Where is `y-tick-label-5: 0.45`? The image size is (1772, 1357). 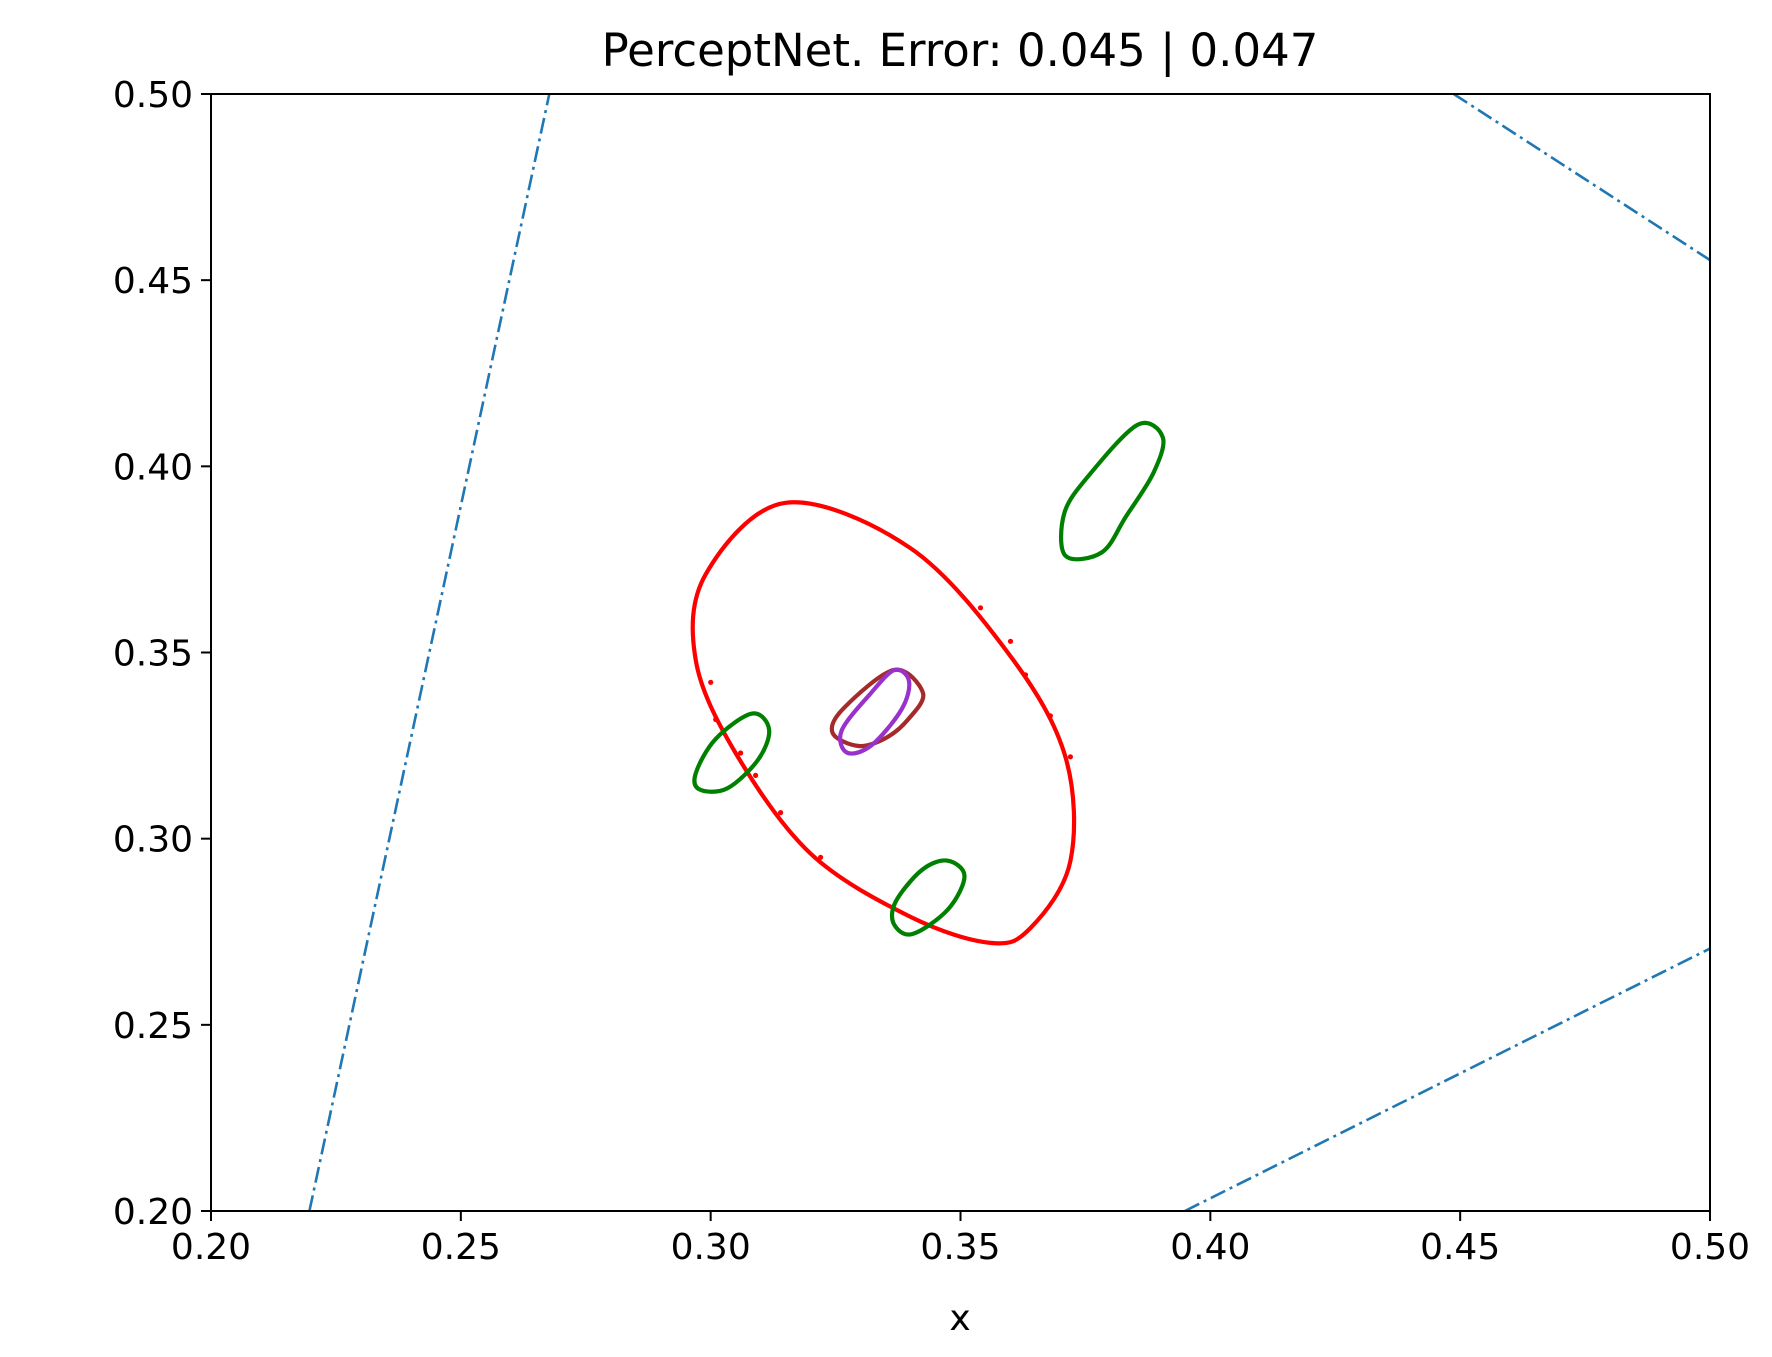
y-tick-label-5: 0.45 is located at coordinates (153, 281).